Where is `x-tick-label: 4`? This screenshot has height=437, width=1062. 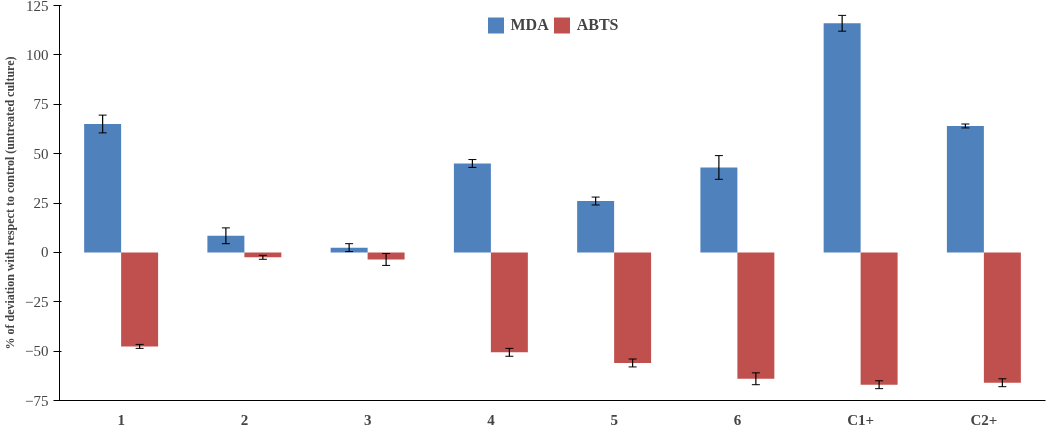
x-tick-label: 4 is located at coordinates (491, 419).